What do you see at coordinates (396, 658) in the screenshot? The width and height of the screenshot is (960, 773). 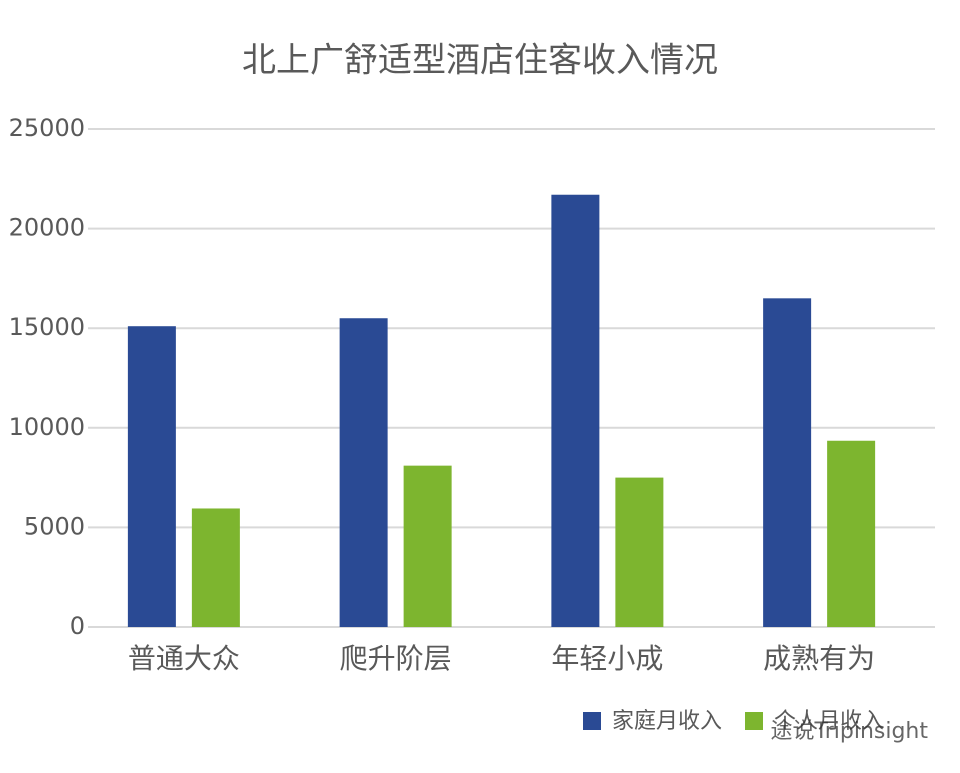 I see `x-tick-label: 爬升阶层` at bounding box center [396, 658].